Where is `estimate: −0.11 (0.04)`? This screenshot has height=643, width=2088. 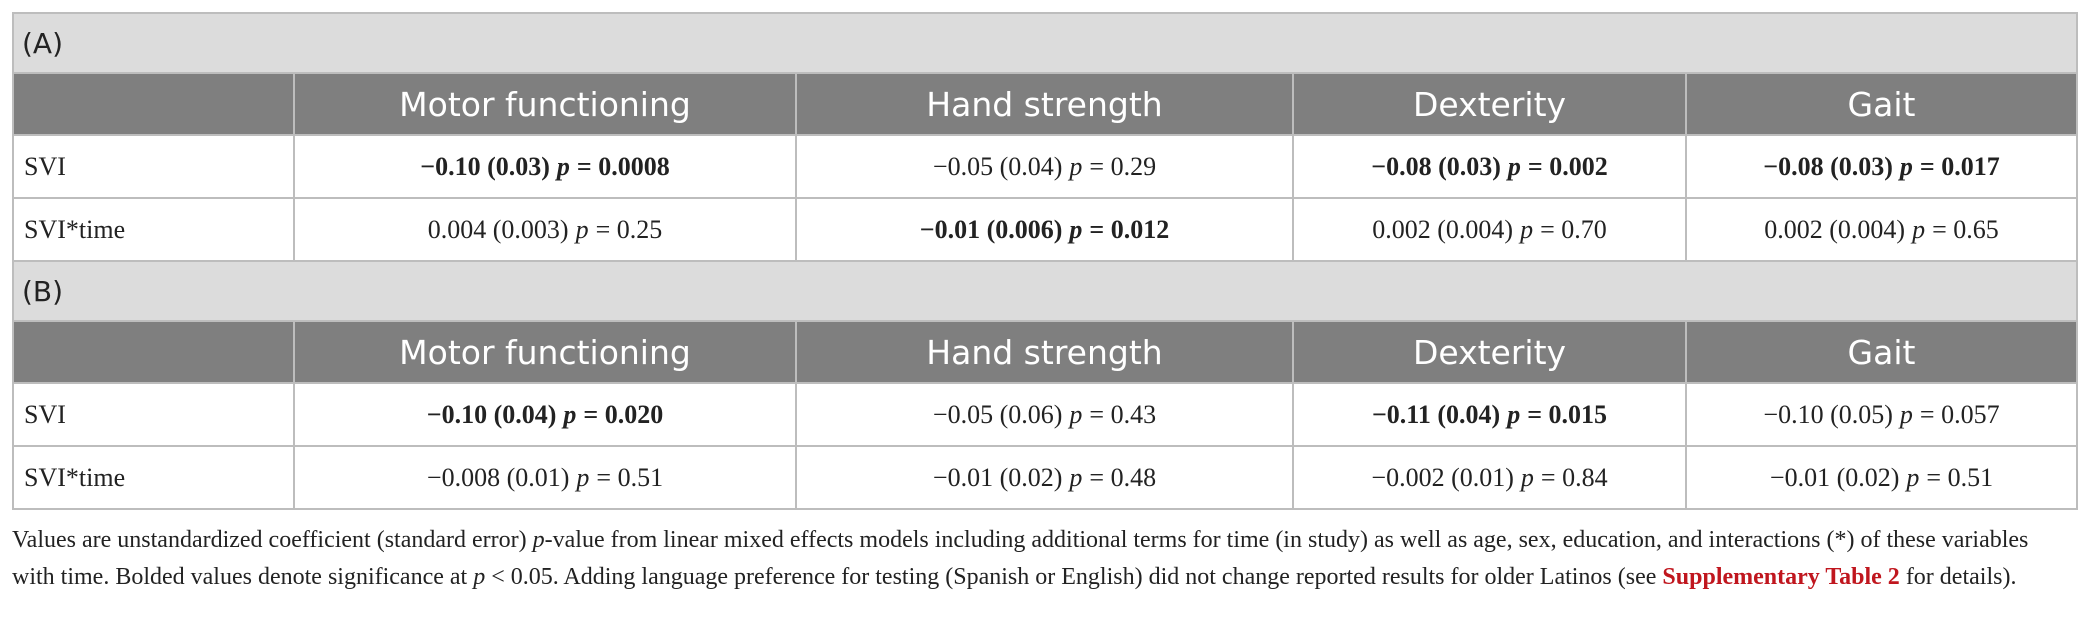
estimate: −0.11 (0.04) is located at coordinates (1436, 414).